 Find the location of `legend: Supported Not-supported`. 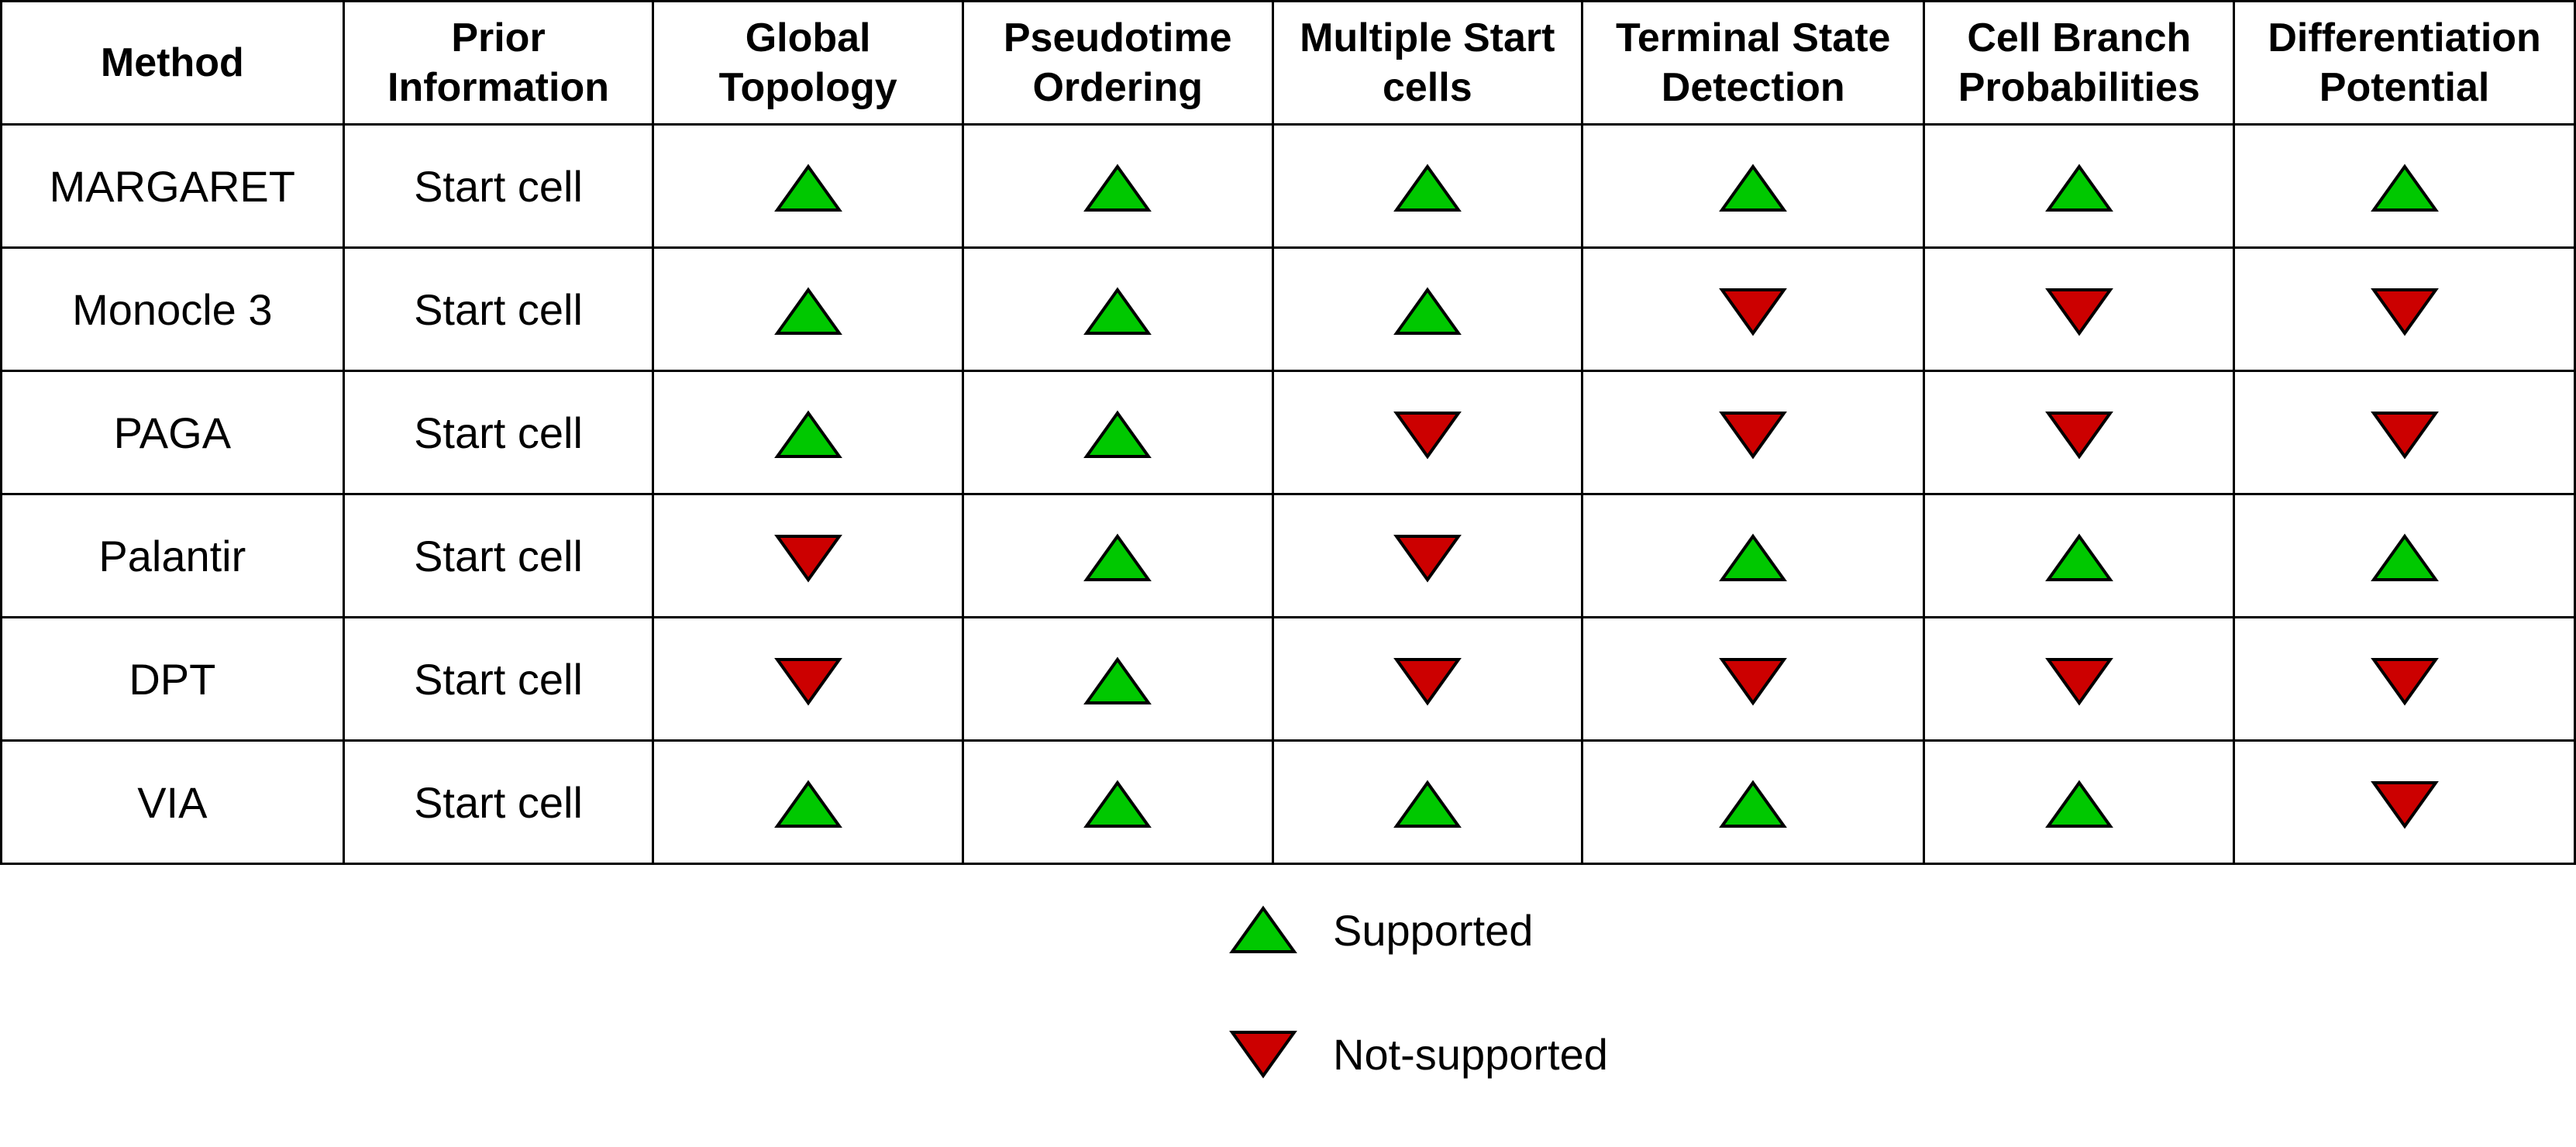

legend: Supported Not-supported is located at coordinates (1418, 1023).